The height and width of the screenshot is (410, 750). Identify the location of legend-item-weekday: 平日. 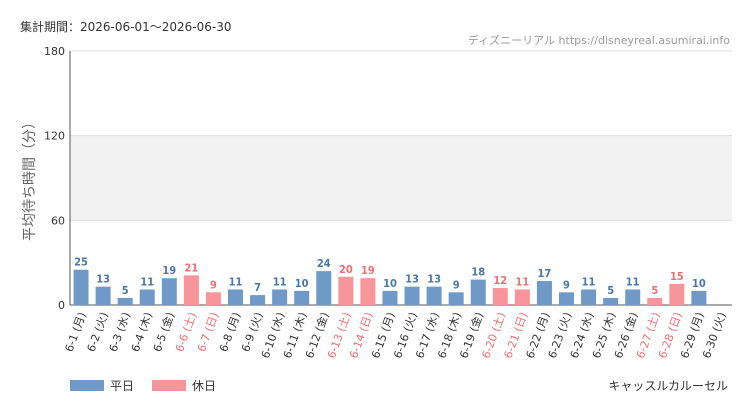
(102, 385).